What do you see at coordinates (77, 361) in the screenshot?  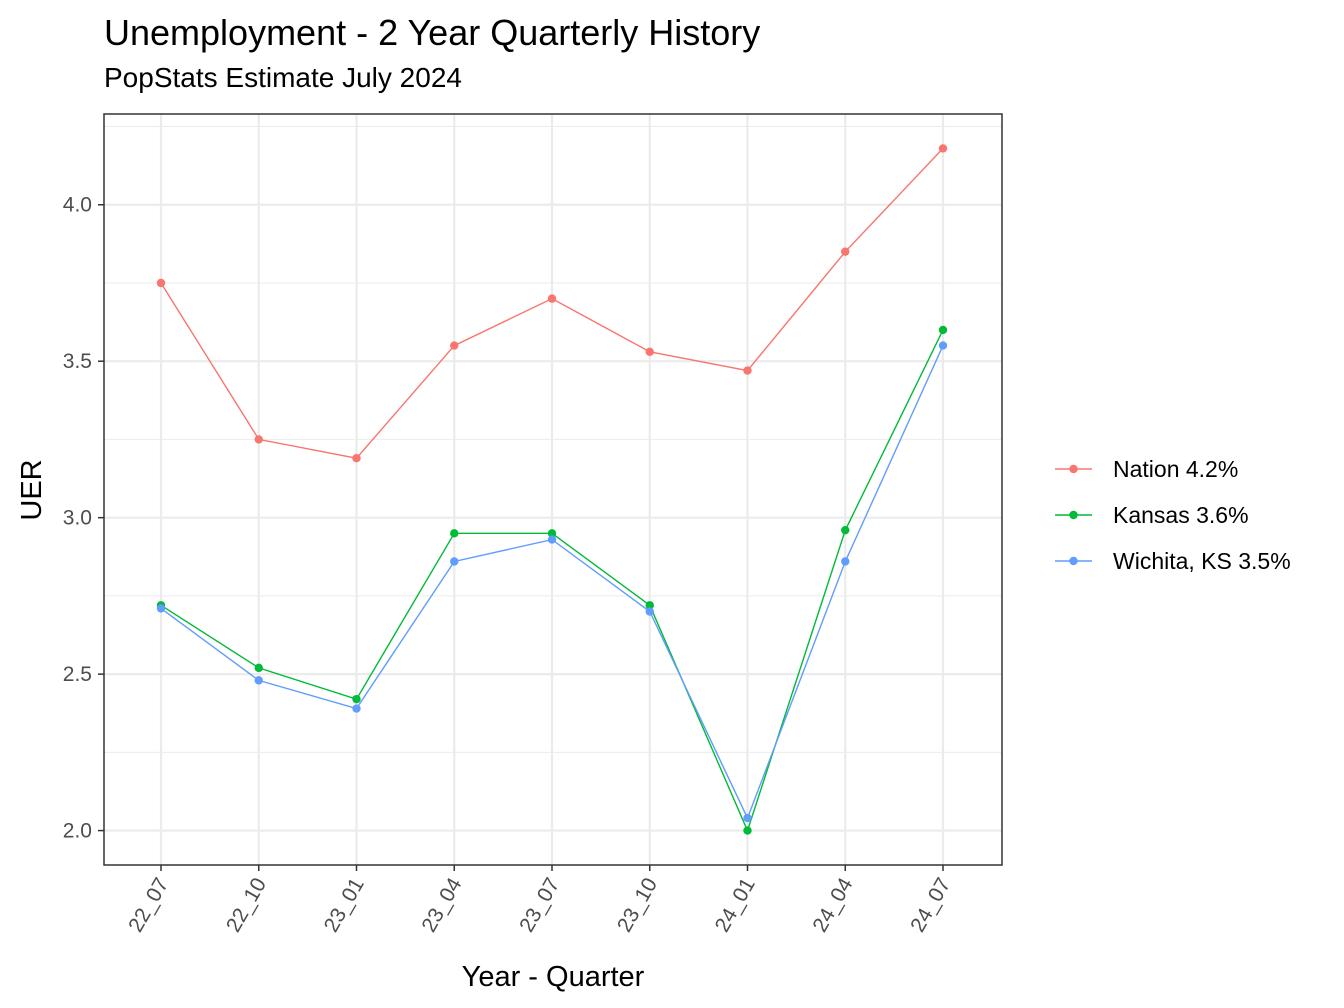 I see `y-tick-label: 3.5` at bounding box center [77, 361].